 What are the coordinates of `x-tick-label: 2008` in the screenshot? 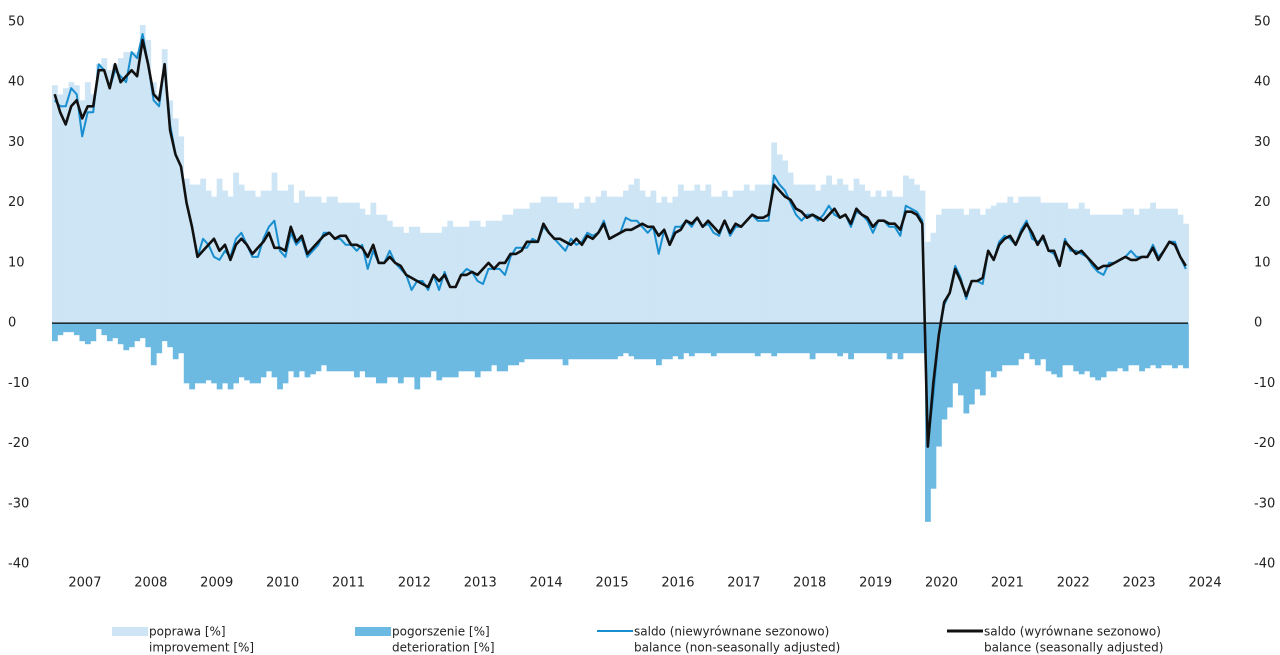 It's located at (150, 583).